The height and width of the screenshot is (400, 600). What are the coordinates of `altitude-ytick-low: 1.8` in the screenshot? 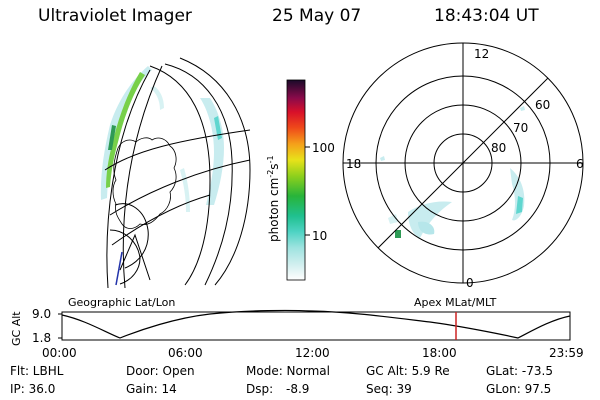 It's located at (42, 338).